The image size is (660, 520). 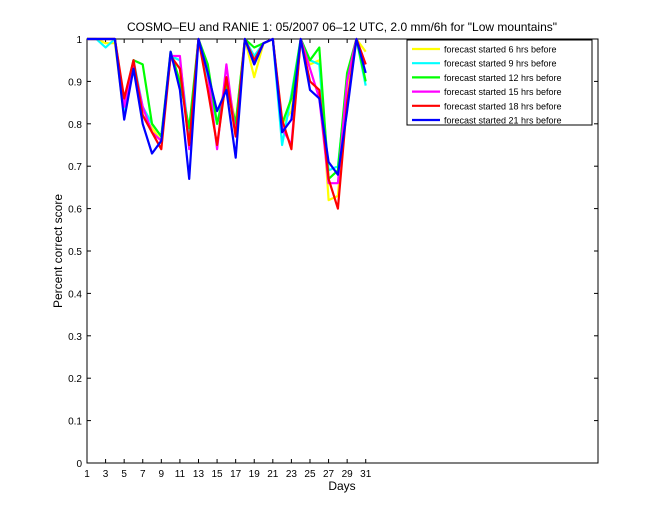 I want to click on y-tick-label: 0.5, so click(x=75, y=252).